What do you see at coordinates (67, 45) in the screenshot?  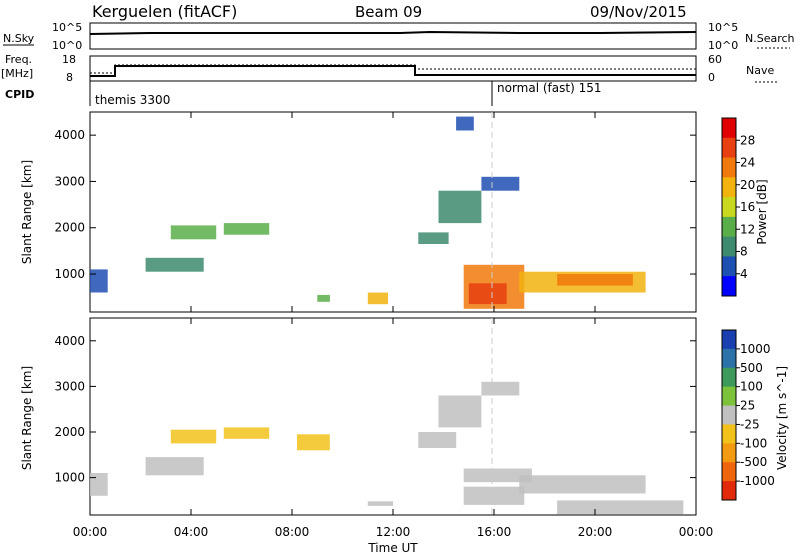 I see `nsky-tick-bottom: 10^0` at bounding box center [67, 45].